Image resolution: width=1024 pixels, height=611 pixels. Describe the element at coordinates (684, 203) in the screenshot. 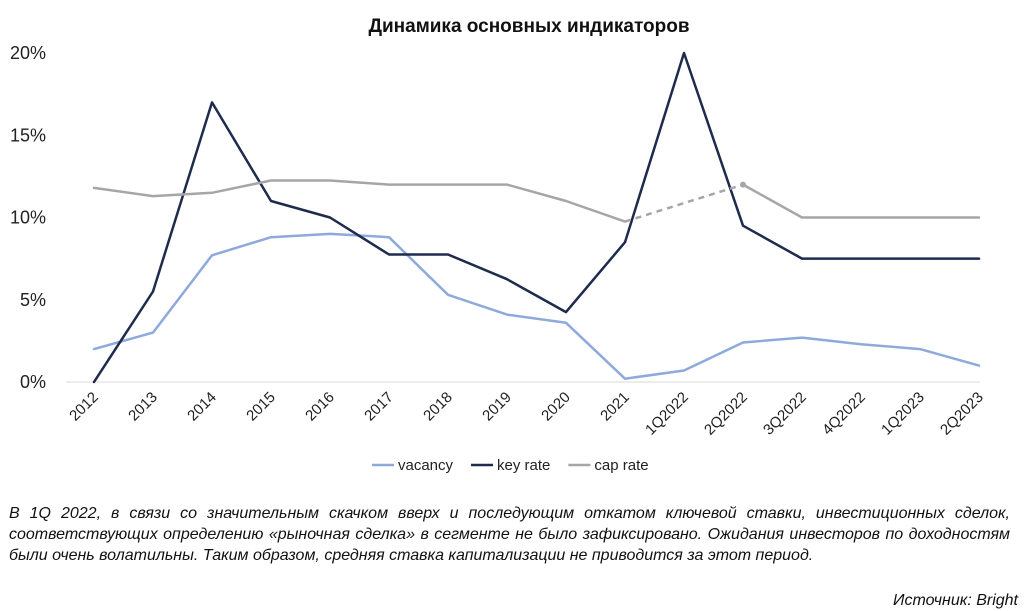

I see `series-dashed-cap-rate` at that location.